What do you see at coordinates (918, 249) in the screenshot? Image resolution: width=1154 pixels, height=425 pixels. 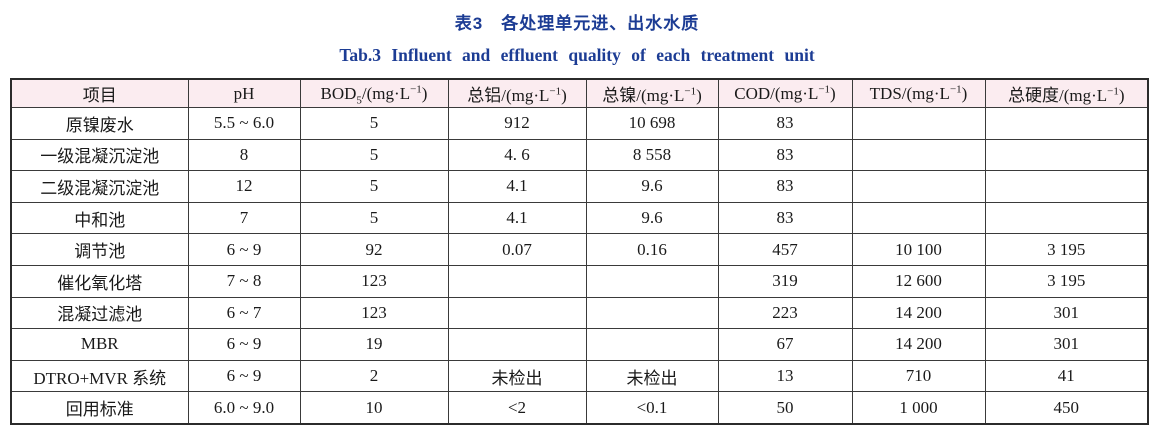 I see `value-cell: 10 100` at bounding box center [918, 249].